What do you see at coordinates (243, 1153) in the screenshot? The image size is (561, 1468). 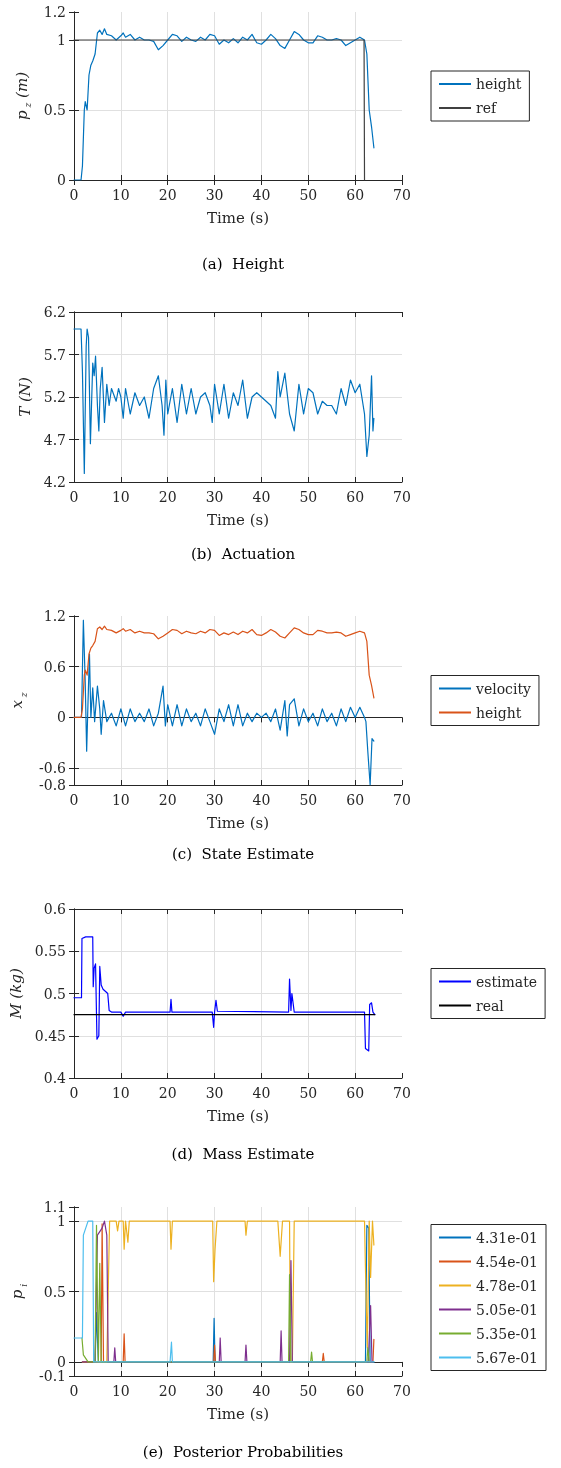 I see `text: (d) Mass Estimate` at bounding box center [243, 1153].